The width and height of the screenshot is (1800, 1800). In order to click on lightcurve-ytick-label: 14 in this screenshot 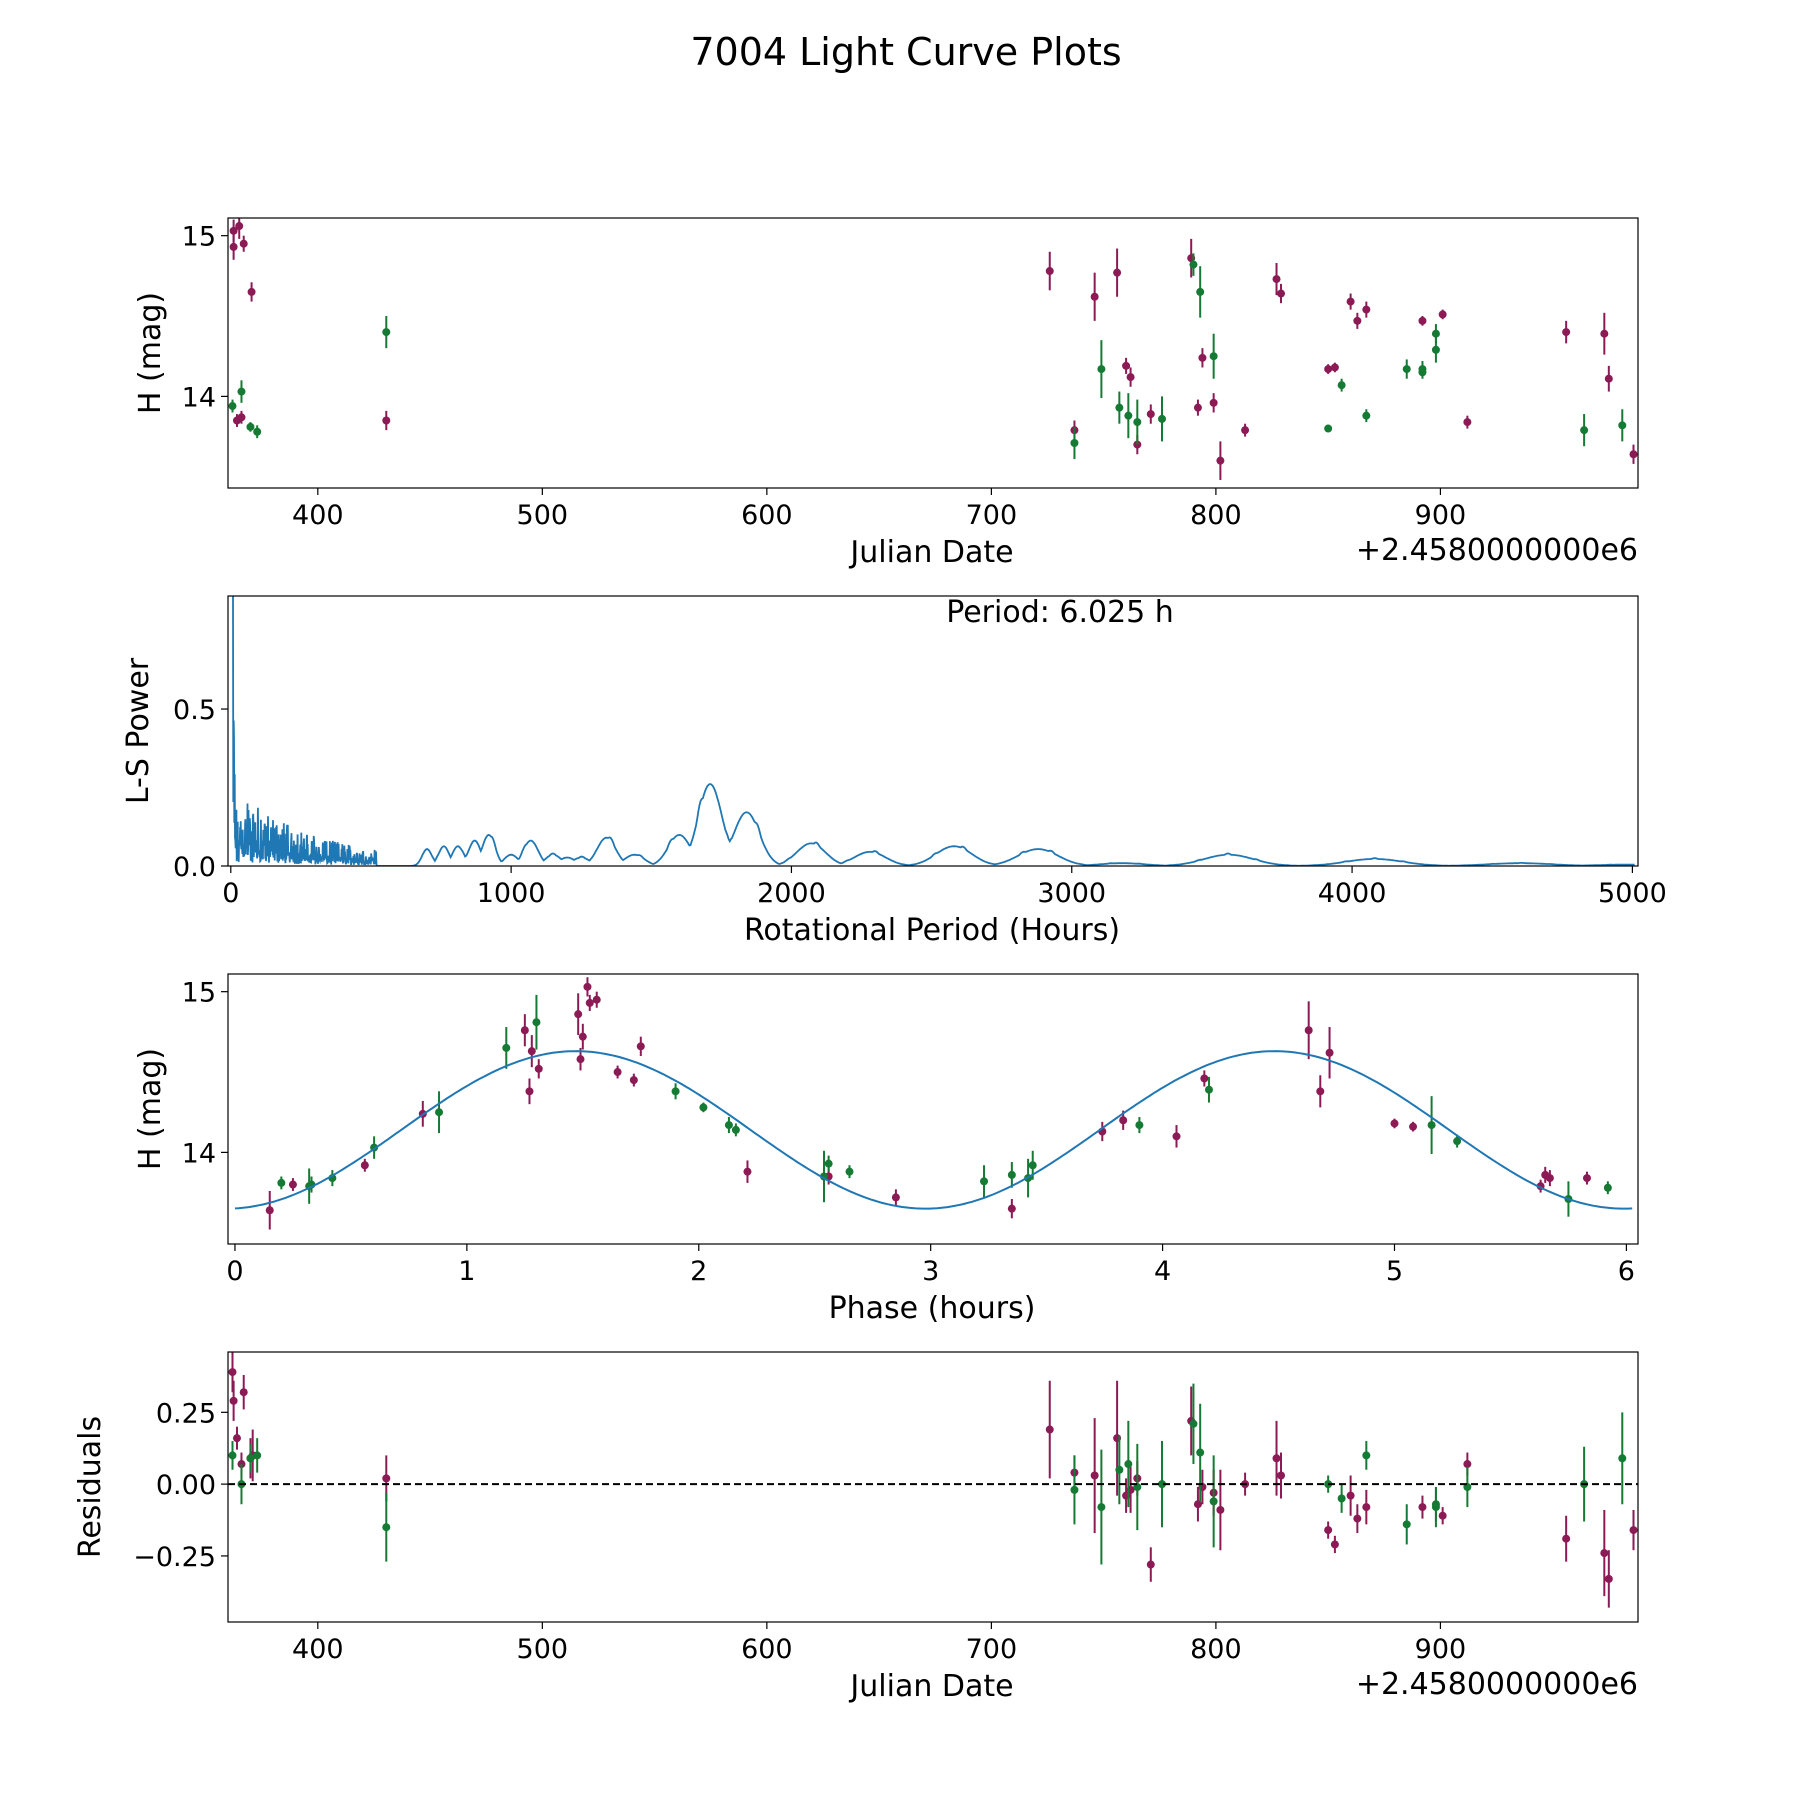, I will do `click(199, 397)`.